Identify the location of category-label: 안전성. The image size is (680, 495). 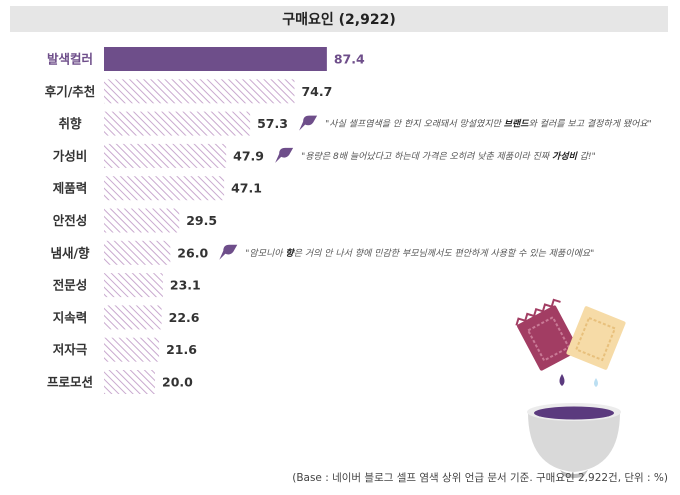
(70, 220).